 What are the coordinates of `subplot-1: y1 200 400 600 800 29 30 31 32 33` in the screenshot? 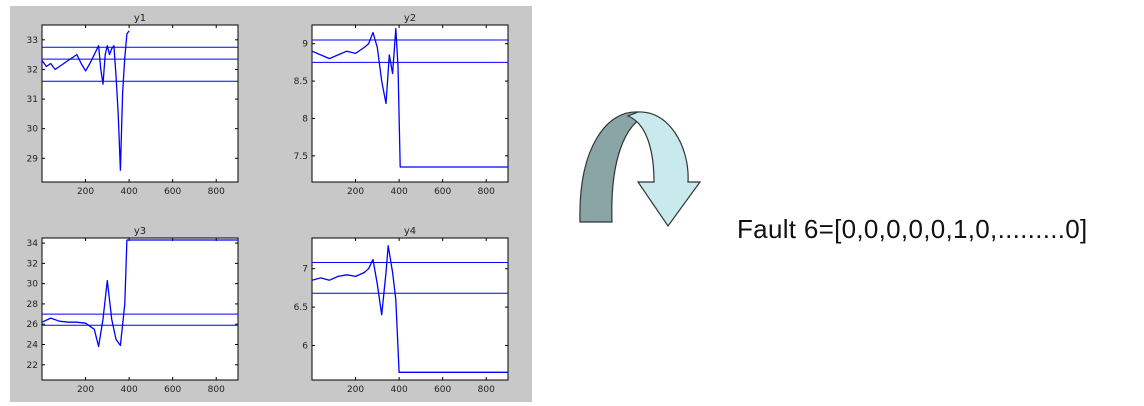 It's located at (133, 105).